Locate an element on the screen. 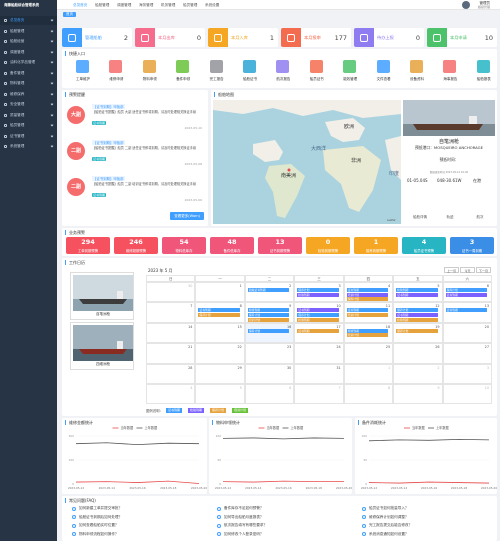 This screenshot has width=500, height=541. breadcrumb-tag: 首页 is located at coordinates (69, 14).